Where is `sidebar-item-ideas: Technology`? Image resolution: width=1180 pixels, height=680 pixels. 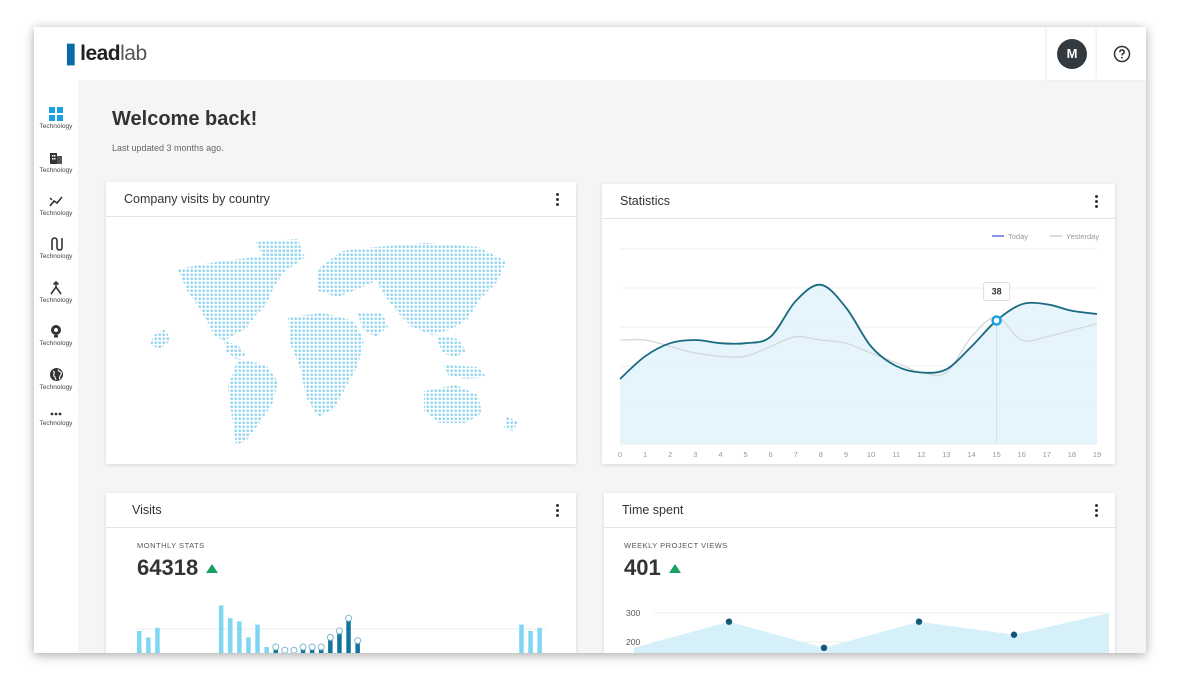
sidebar-item-ideas: Technology is located at coordinates (56, 344).